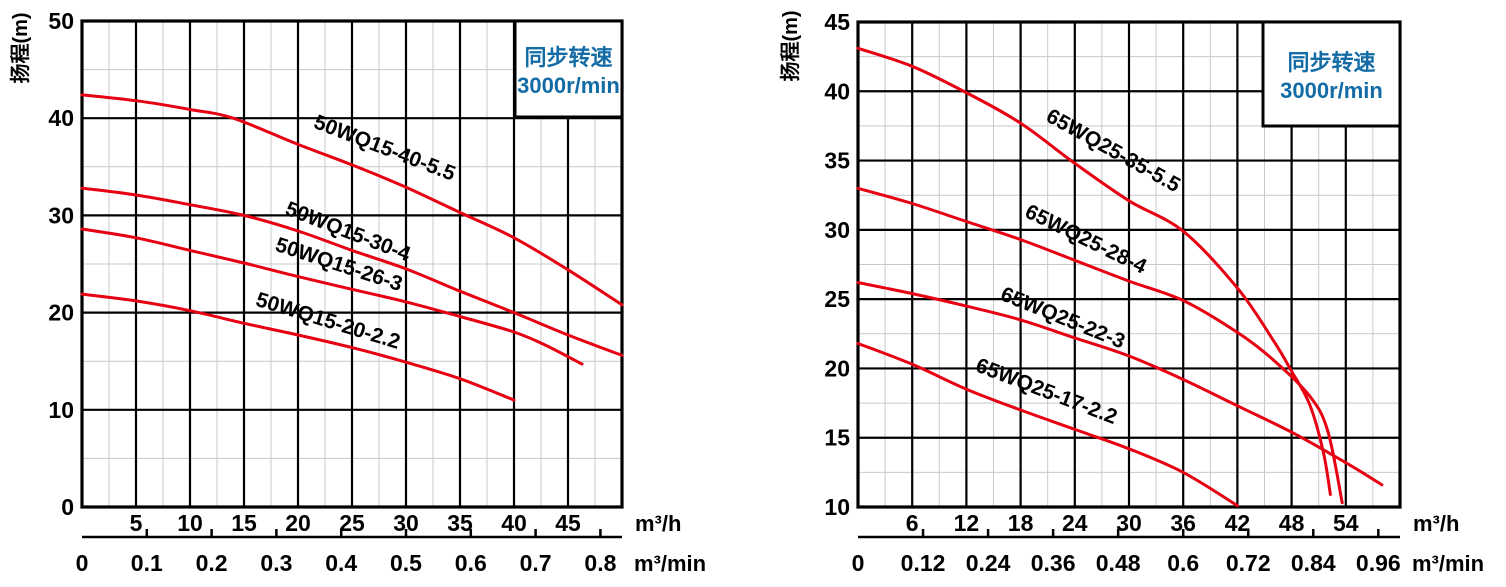 The height and width of the screenshot is (587, 1506). I want to click on curve-label-65WQ25-35-5.5: 65WQ25-35-5.5, so click(1113, 150).